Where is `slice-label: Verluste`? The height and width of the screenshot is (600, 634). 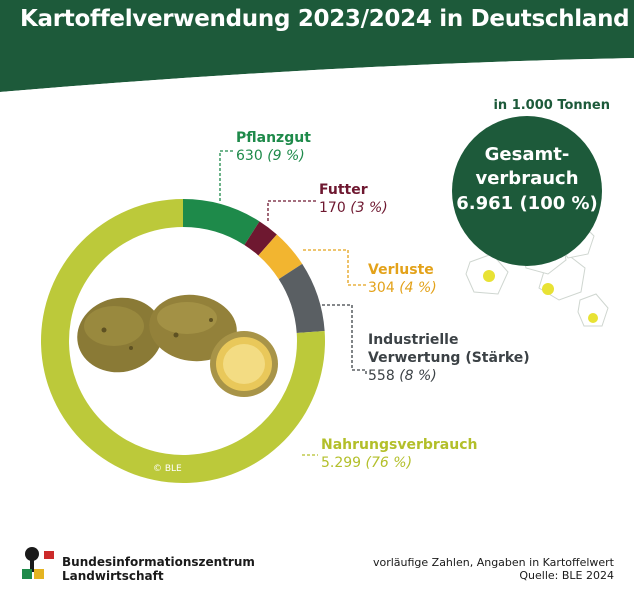 slice-label: Verluste is located at coordinates (401, 270).